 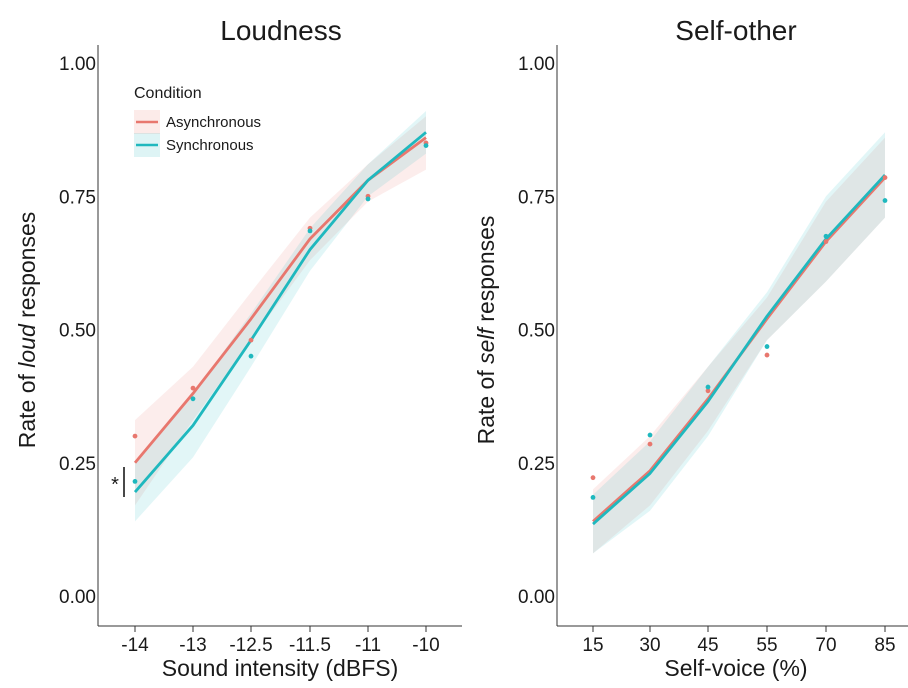 What do you see at coordinates (280, 30) in the screenshot?
I see `loudness-title: Loudness` at bounding box center [280, 30].